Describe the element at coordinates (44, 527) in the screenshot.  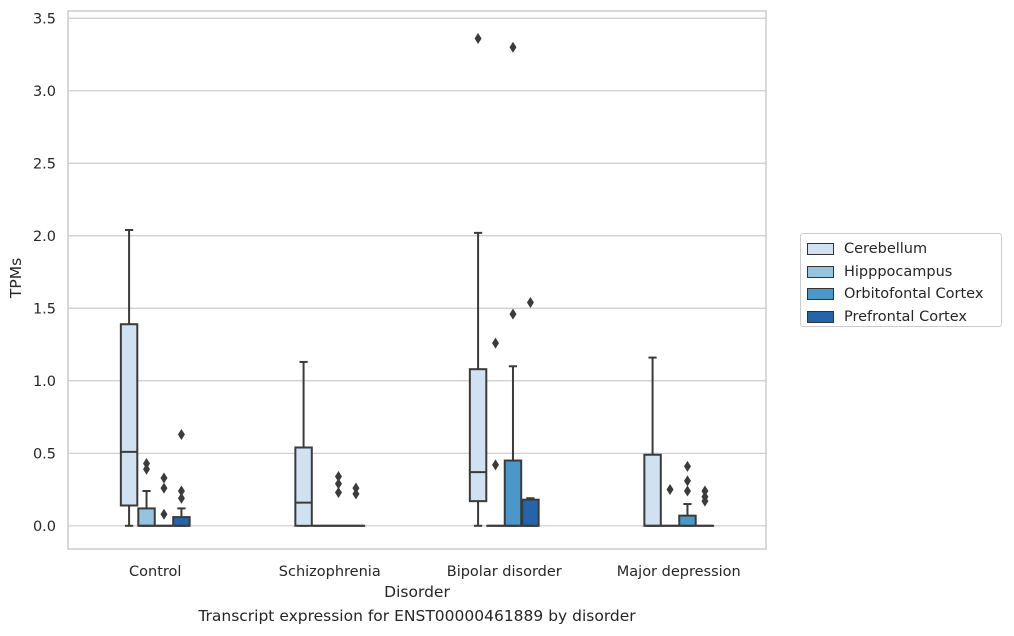
I see `y-tick-label: 0.0` at that location.